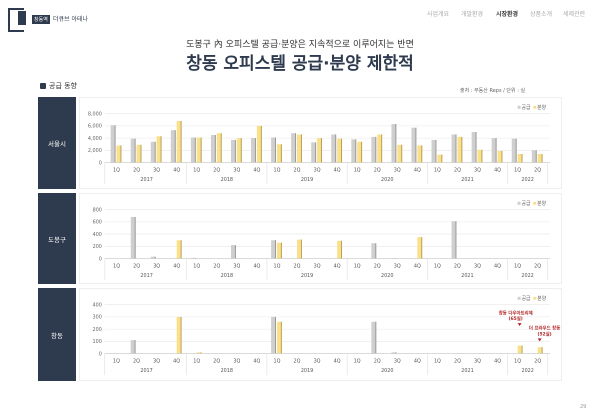  What do you see at coordinates (95, 139) in the screenshot?
I see `y-tick-label: 4,000` at bounding box center [95, 139].